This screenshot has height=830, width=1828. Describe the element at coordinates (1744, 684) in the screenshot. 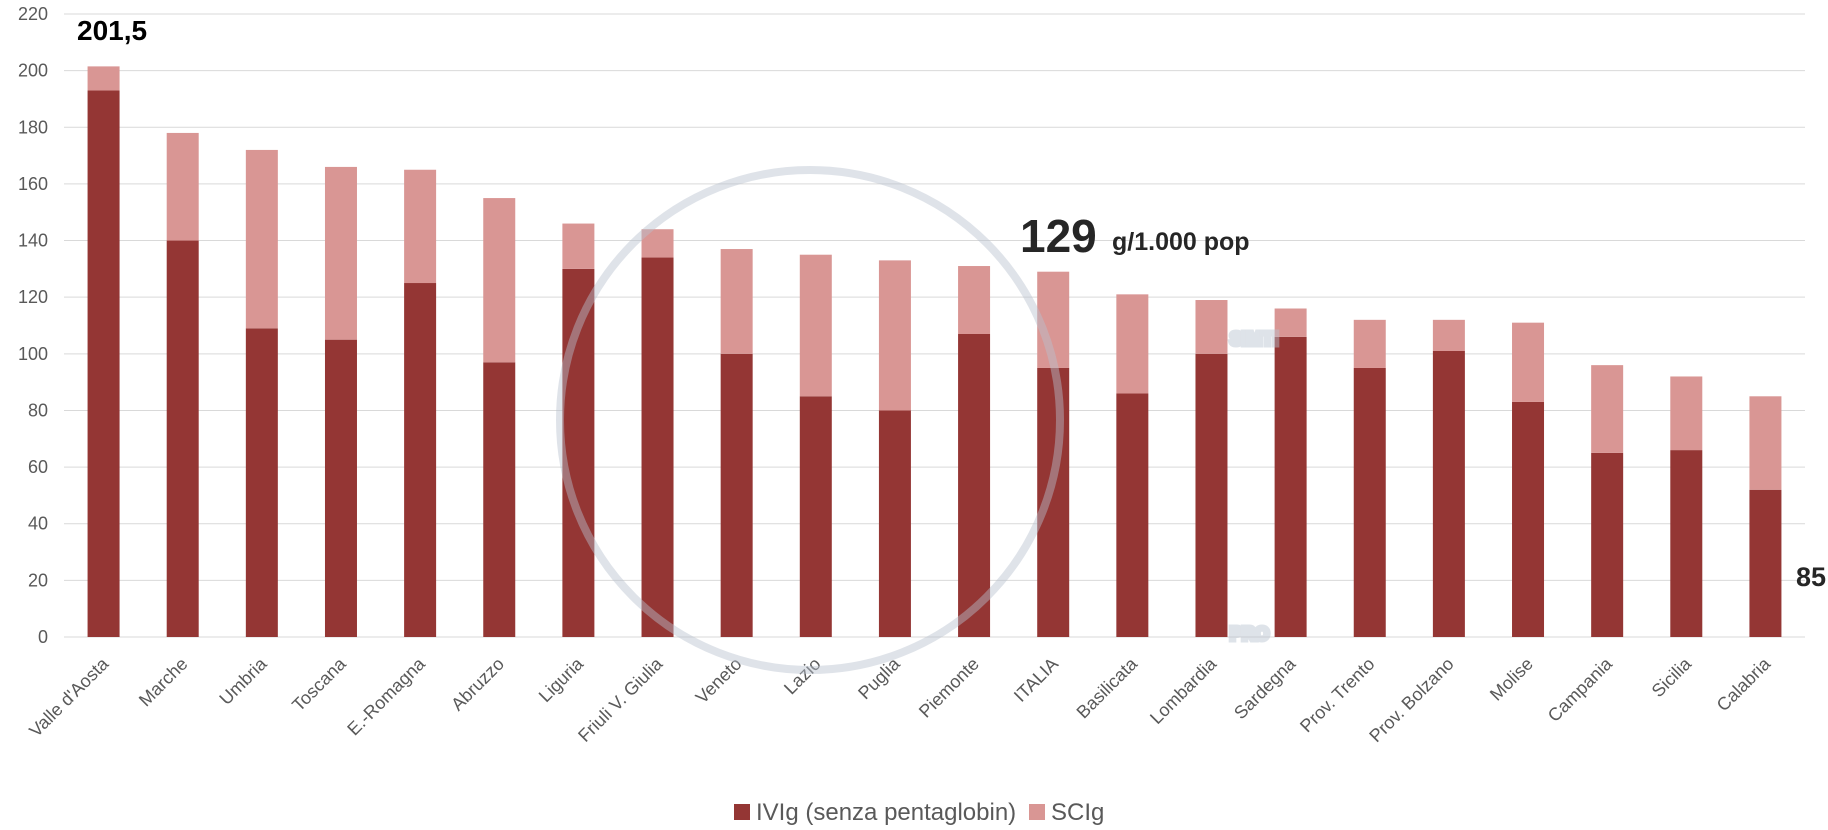

I see `x-tick-label: Calabria` at that location.